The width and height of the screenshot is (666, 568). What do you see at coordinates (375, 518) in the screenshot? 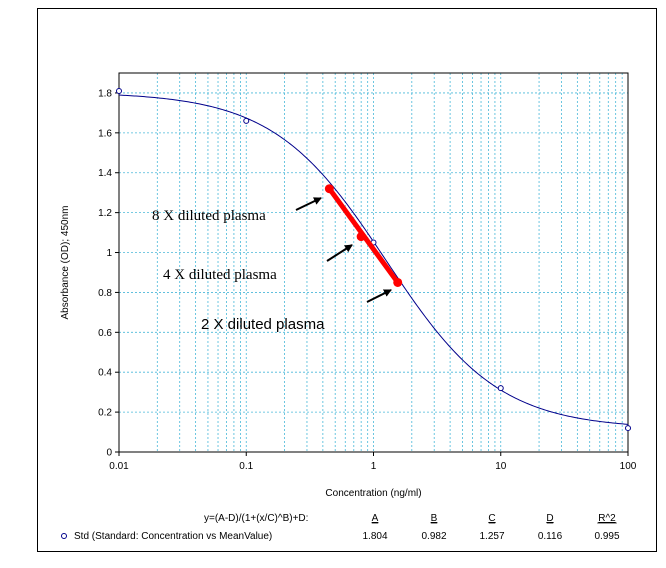
I see `fit-header: A` at bounding box center [375, 518].